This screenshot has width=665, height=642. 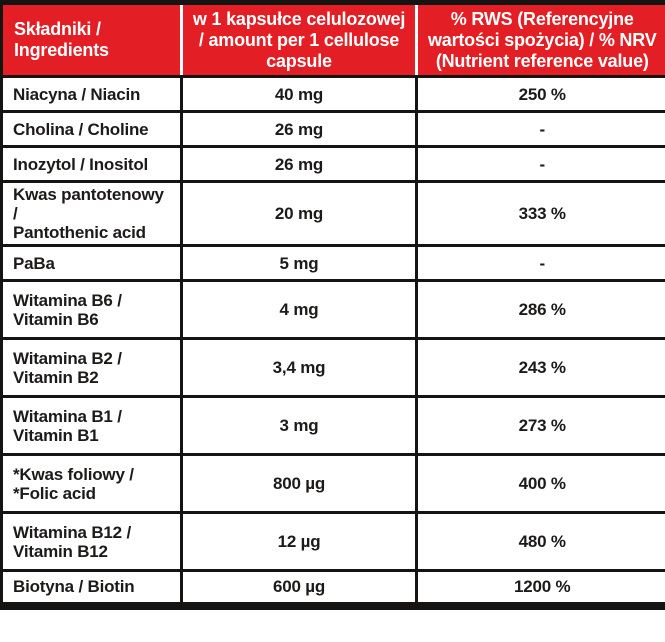 I want to click on table-row: Niacyna / Niacin 40 mg 250 %, so click(x=332, y=94).